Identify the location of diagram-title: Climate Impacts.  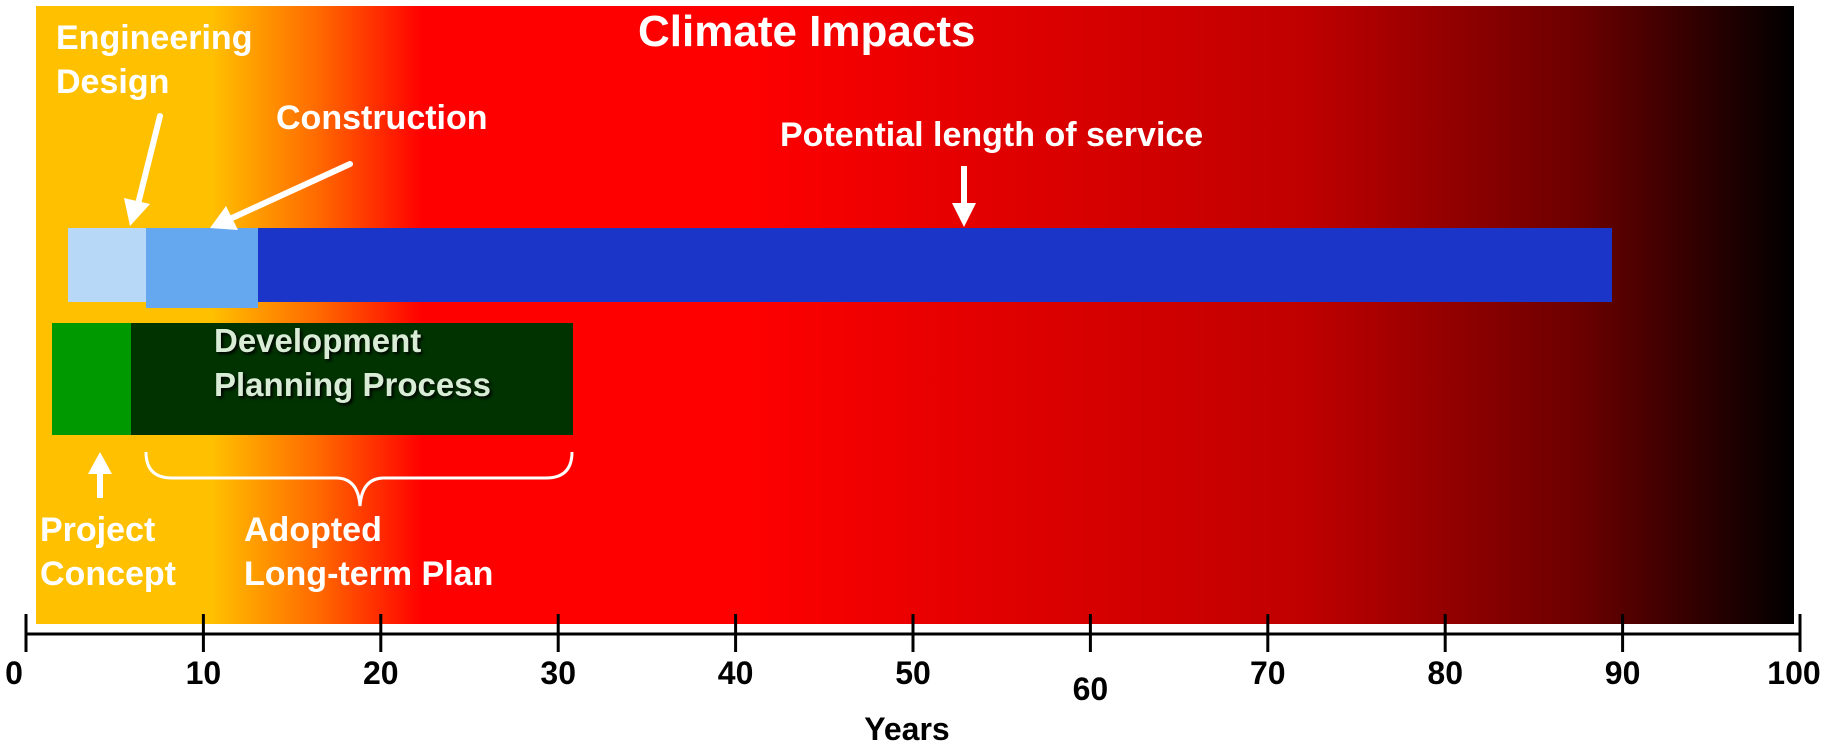
(807, 31).